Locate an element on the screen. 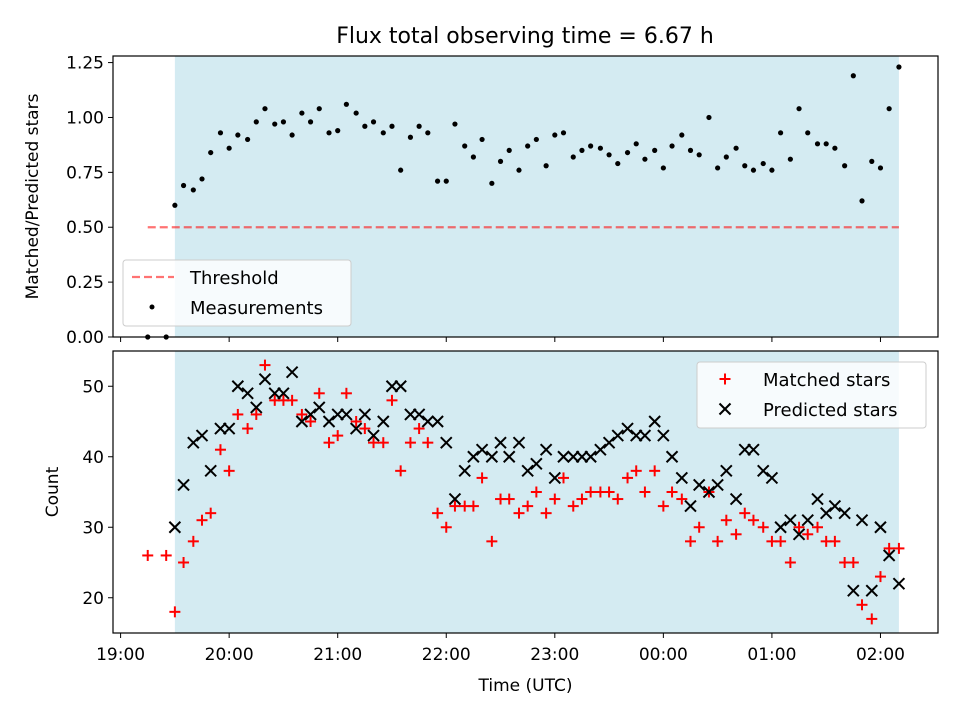 The image size is (960, 720). top-legend: Threshold Measurements is located at coordinates (237, 293).